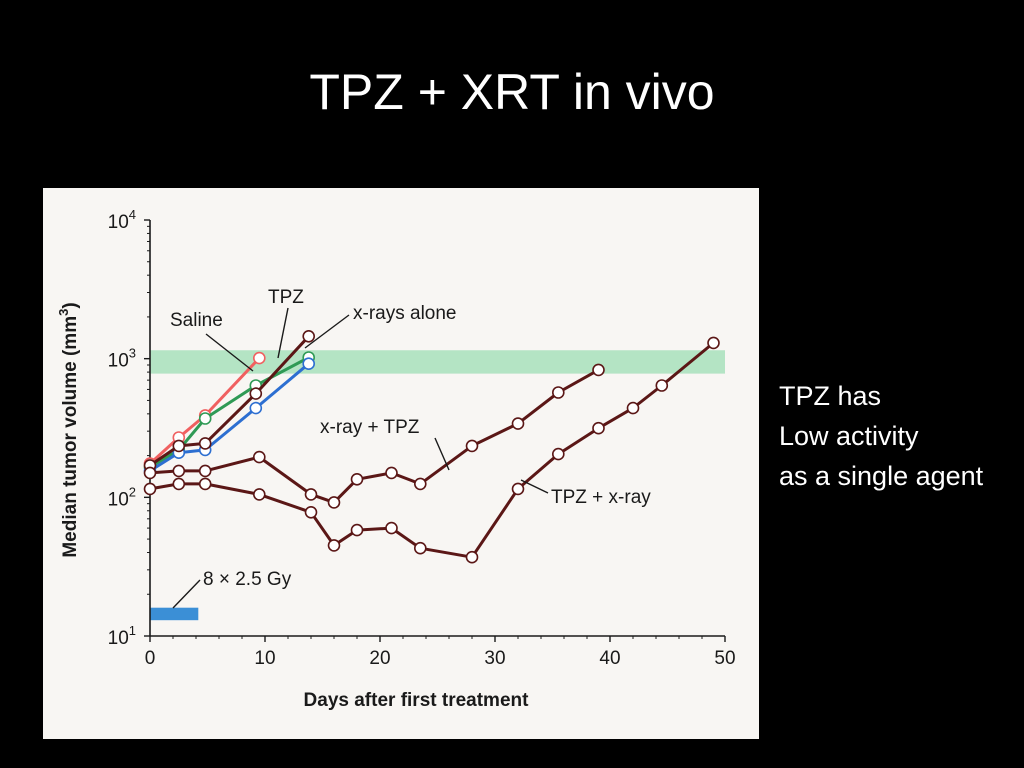 The width and height of the screenshot is (1024, 768). What do you see at coordinates (609, 658) in the screenshot?
I see `x-tick-label: 40` at bounding box center [609, 658].